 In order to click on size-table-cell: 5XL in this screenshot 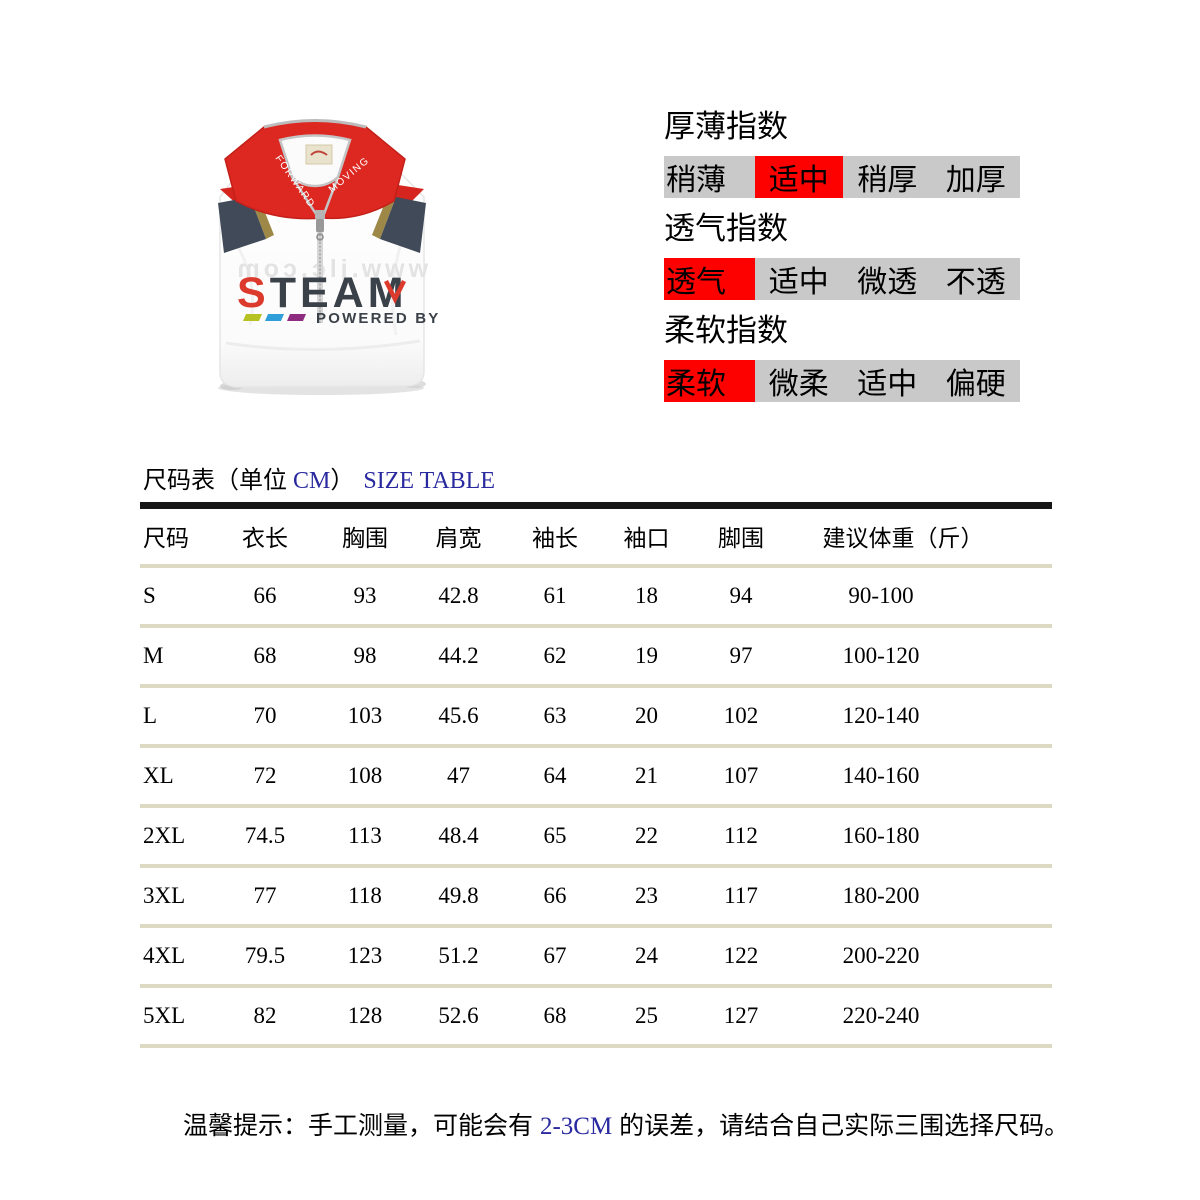, I will do `click(176, 1016)`.